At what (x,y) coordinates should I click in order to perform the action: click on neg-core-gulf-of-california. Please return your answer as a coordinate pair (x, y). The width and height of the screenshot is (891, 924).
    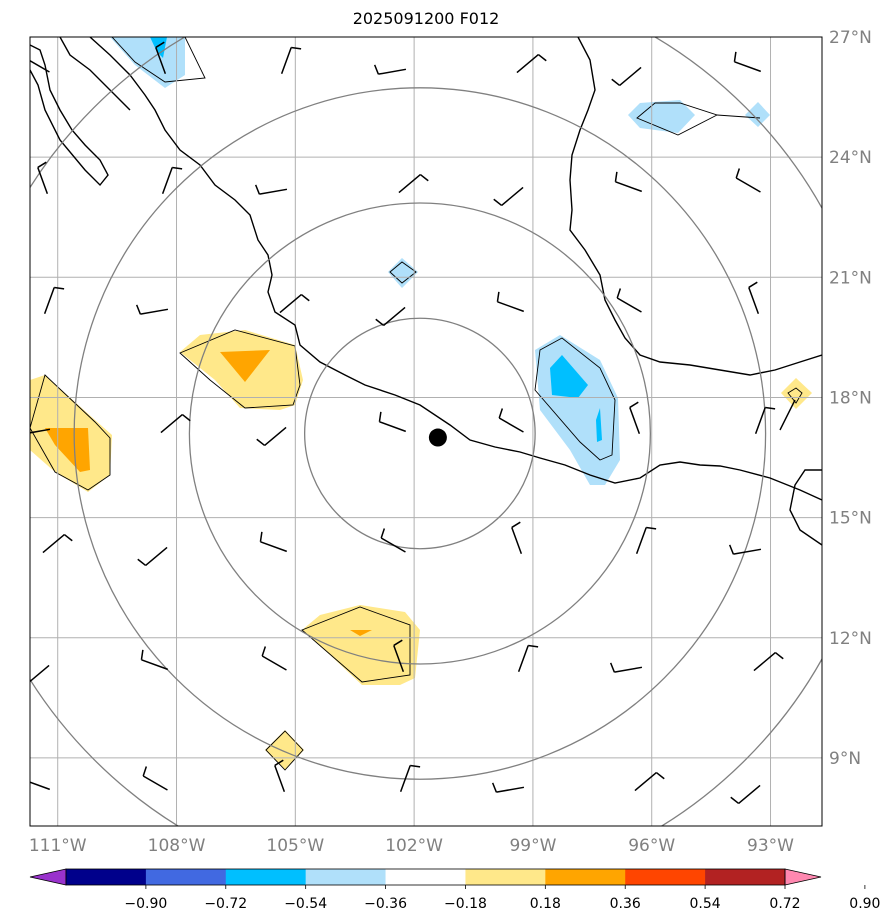
    Looking at the image, I should click on (158, 47).